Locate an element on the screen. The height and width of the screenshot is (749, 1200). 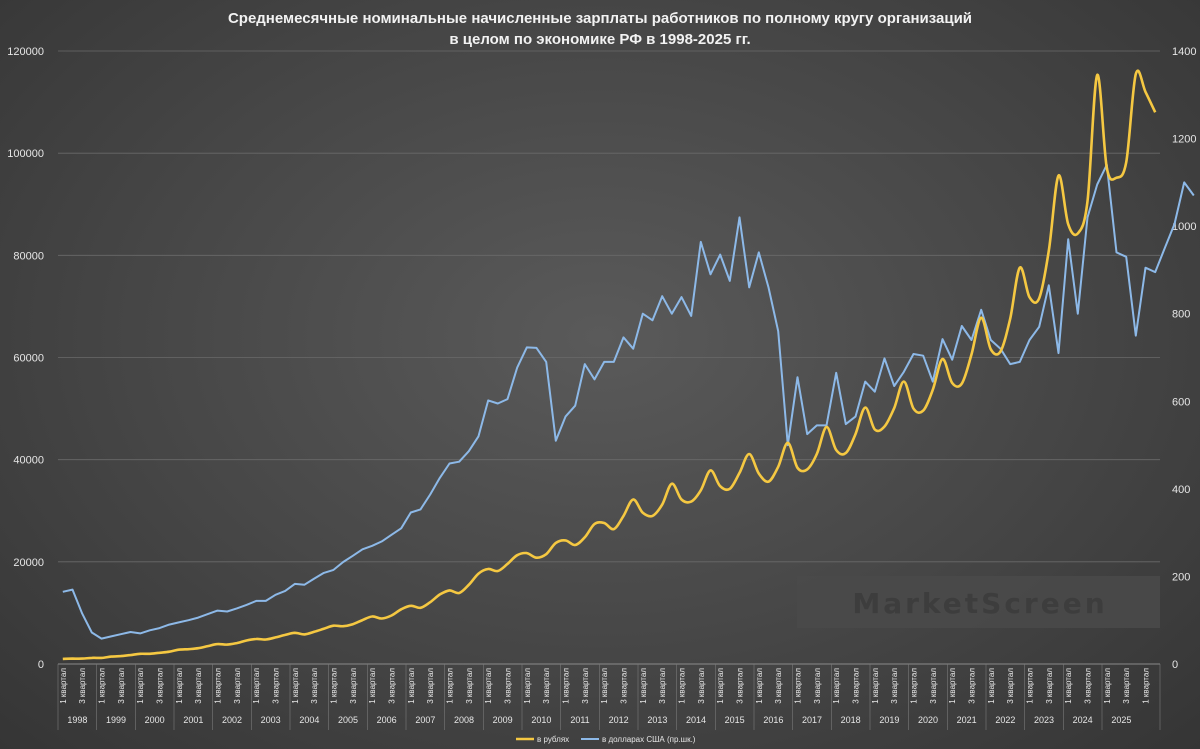
year-label: 2019 is located at coordinates (889, 720).